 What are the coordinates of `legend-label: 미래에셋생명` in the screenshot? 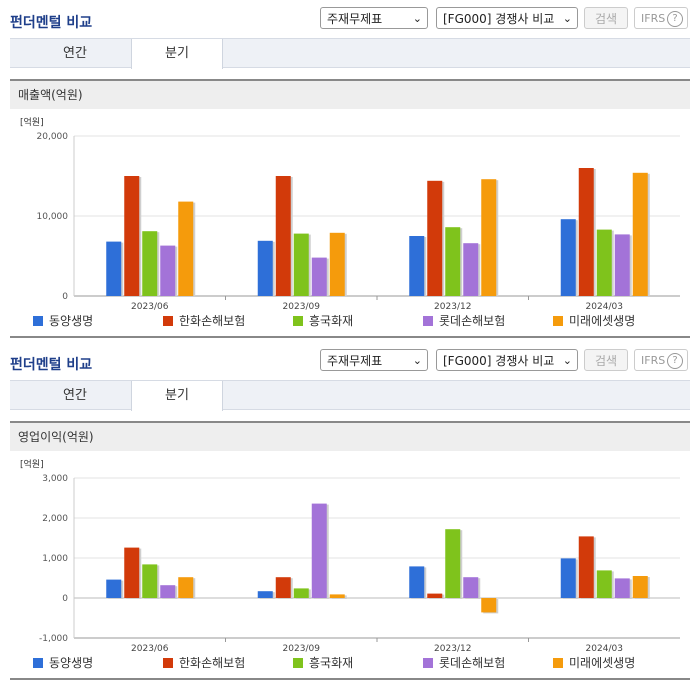 It's located at (602, 321).